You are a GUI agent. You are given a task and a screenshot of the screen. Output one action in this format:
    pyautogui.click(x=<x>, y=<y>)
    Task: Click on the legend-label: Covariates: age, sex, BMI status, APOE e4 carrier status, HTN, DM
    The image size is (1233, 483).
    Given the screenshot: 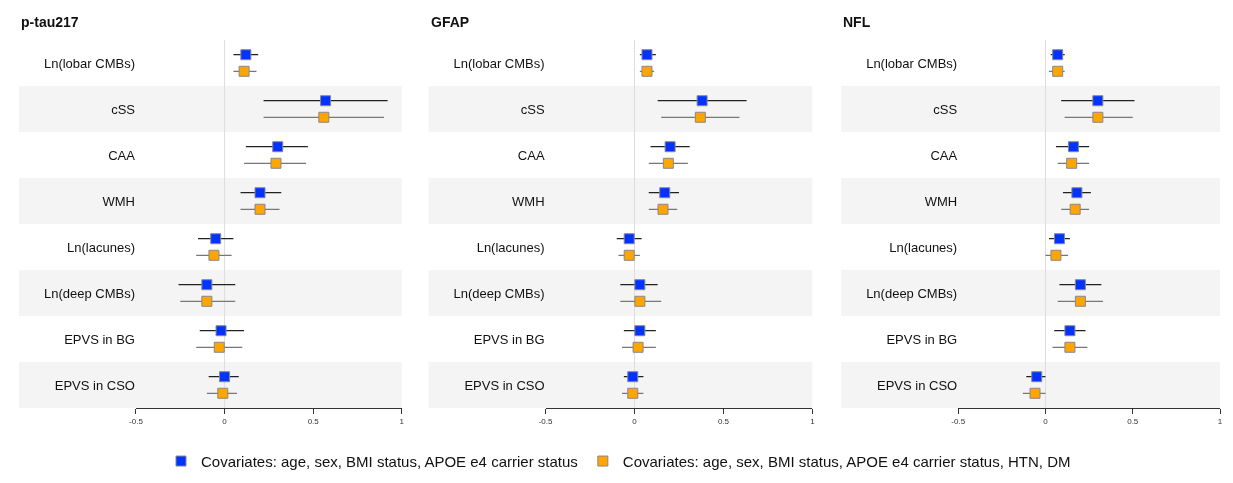 What is the action you would take?
    pyautogui.click(x=846, y=461)
    